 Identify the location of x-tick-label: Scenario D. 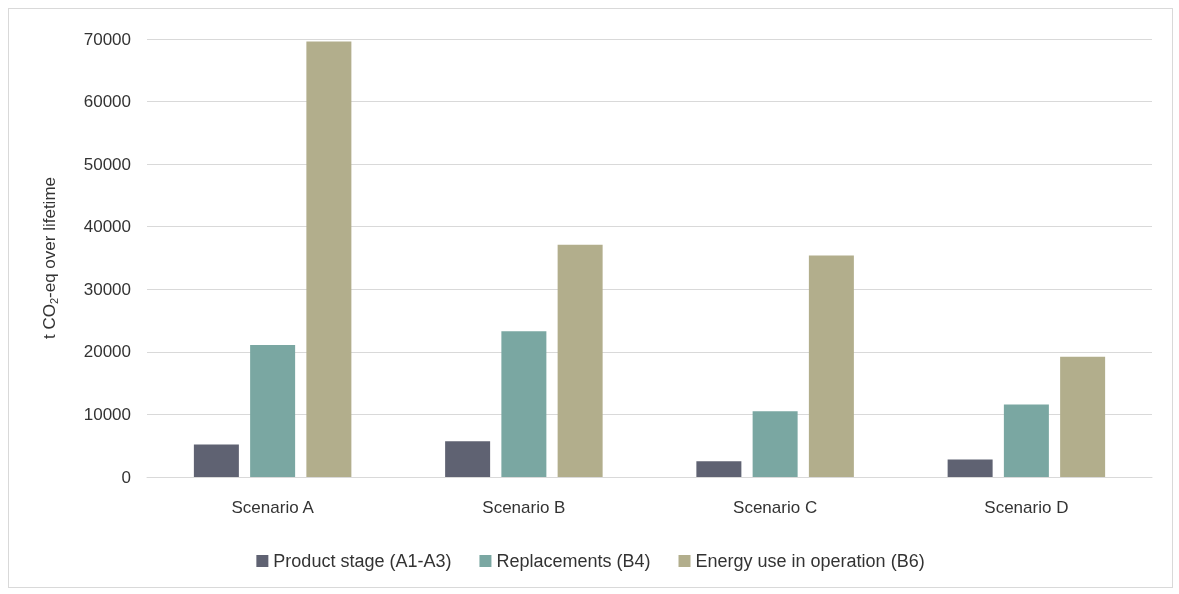
(1026, 507).